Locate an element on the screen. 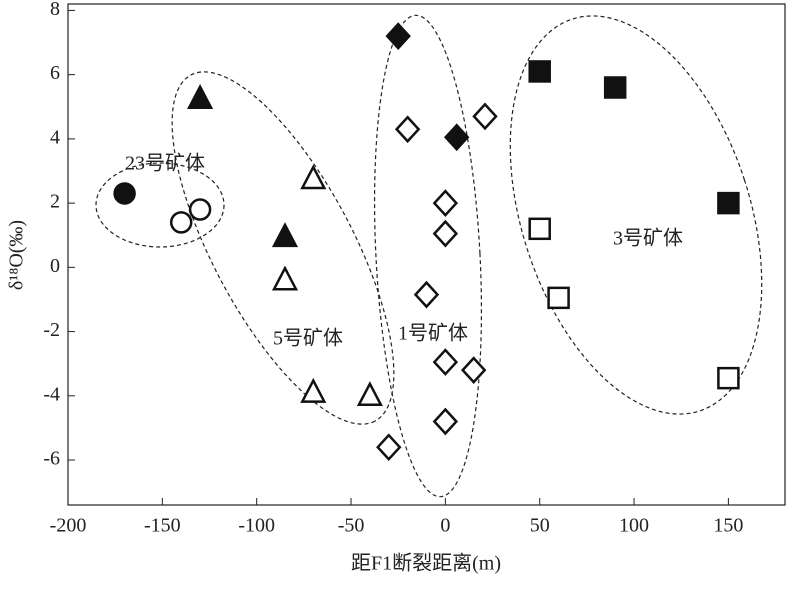  annotation: 5号矿体 is located at coordinates (308, 338).